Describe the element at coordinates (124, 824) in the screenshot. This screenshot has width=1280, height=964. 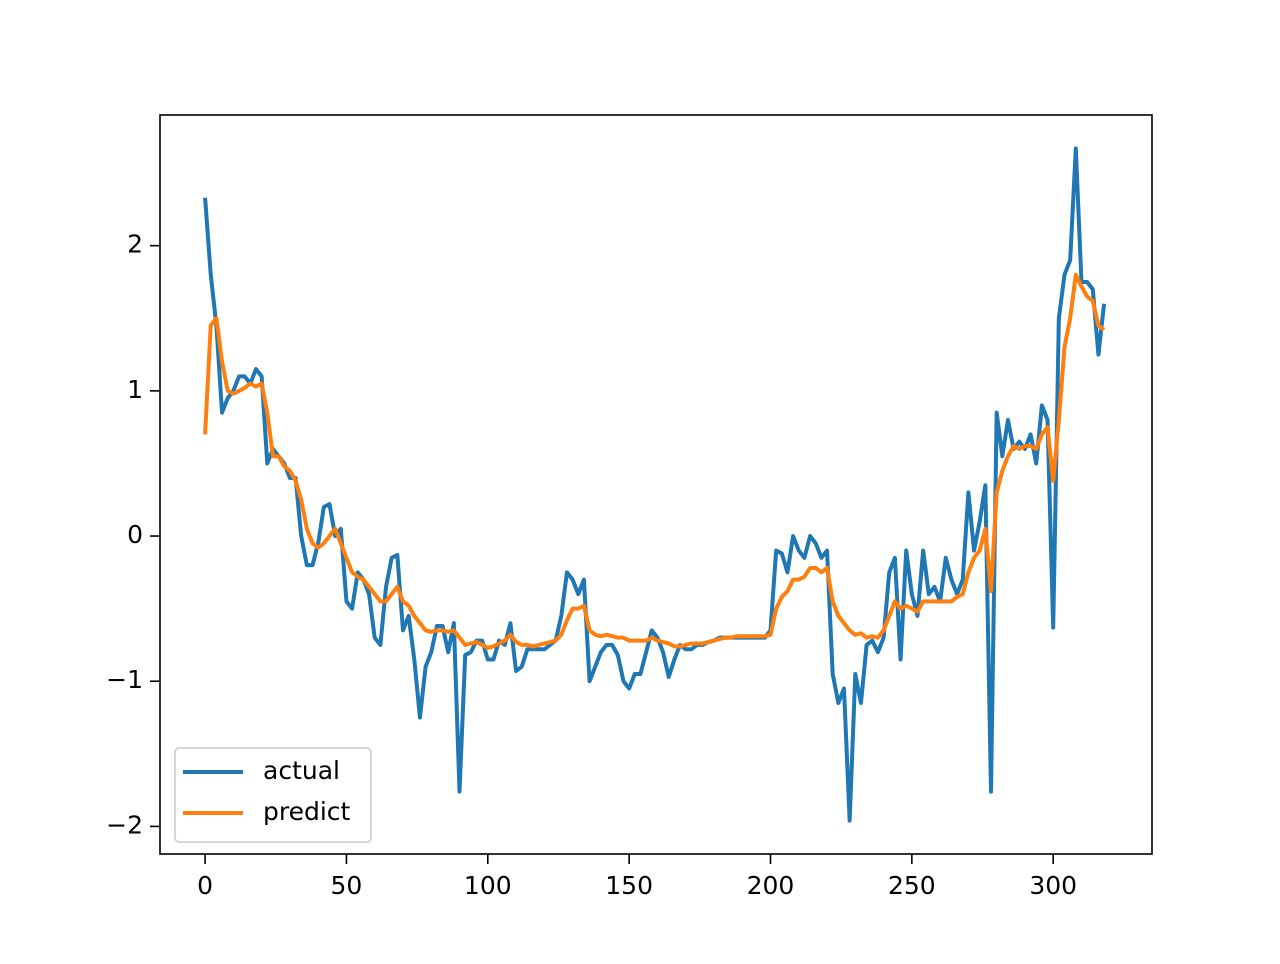
I see `y-tick-label: −2` at that location.